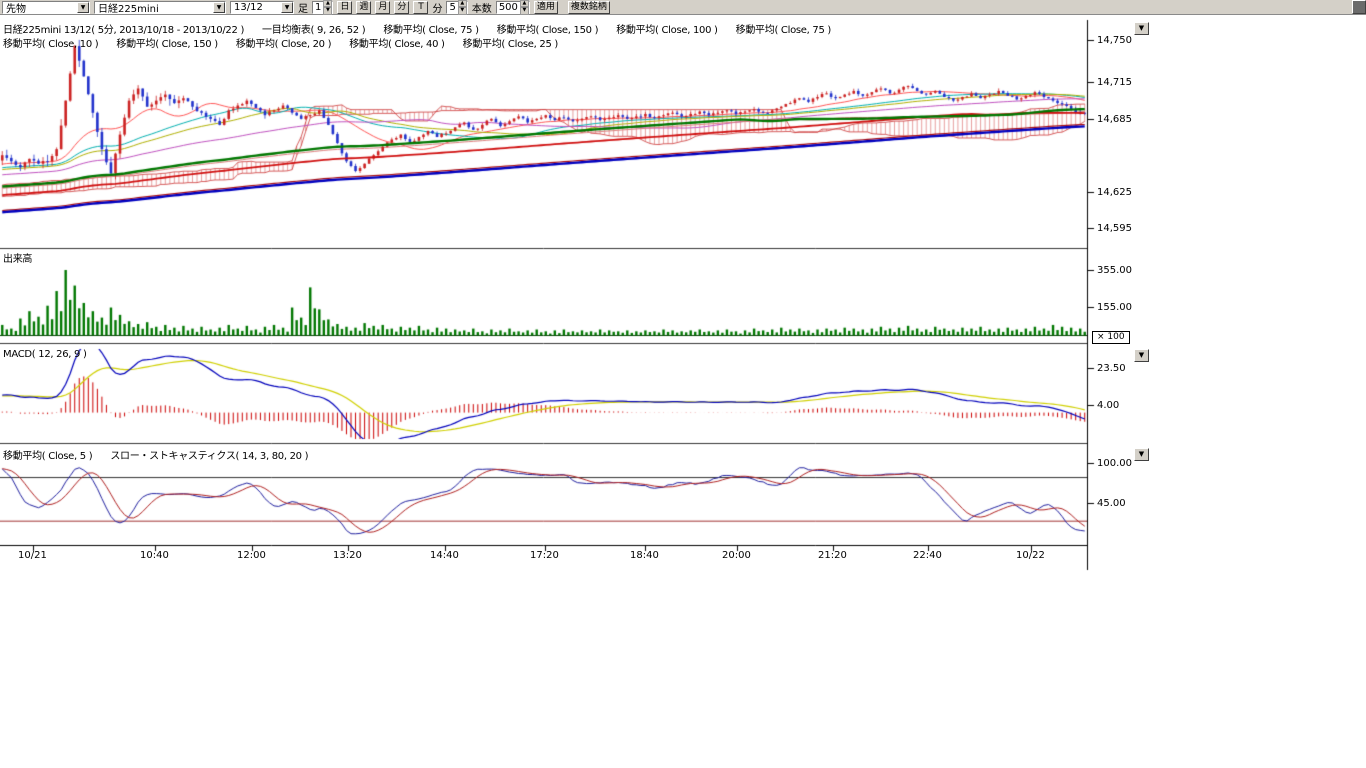  Describe the element at coordinates (1114, 192) in the screenshot. I see `price-axis-tick: 14,625` at that location.